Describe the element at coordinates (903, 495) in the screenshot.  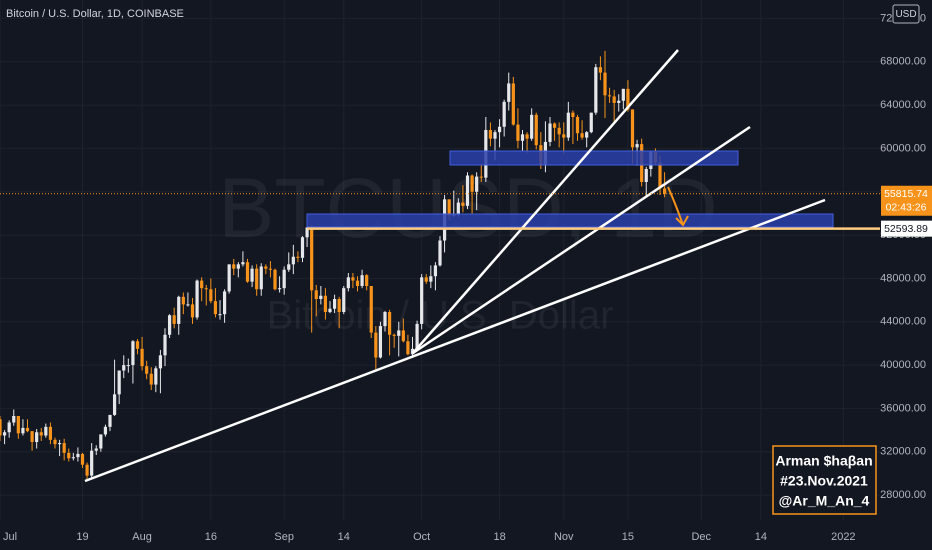
I see `y-tick-label: 28000.00` at that location.